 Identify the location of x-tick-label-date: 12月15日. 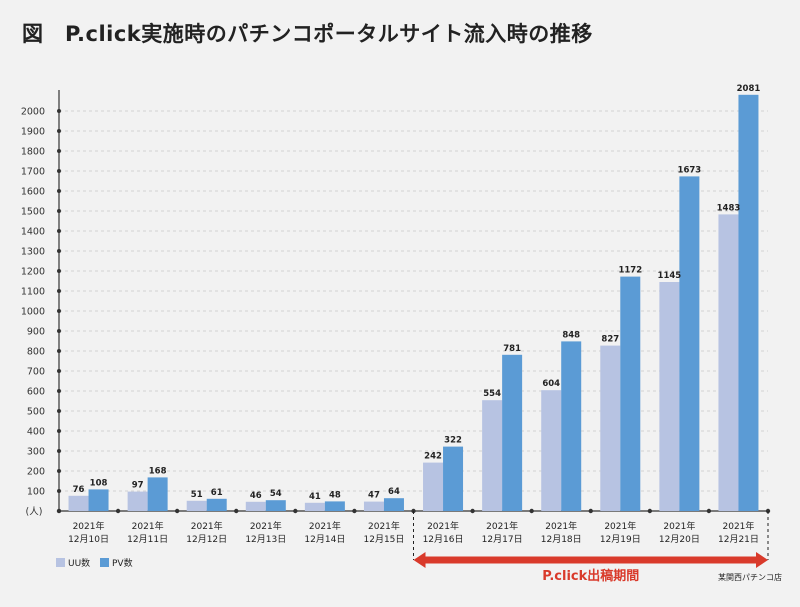
(384, 539).